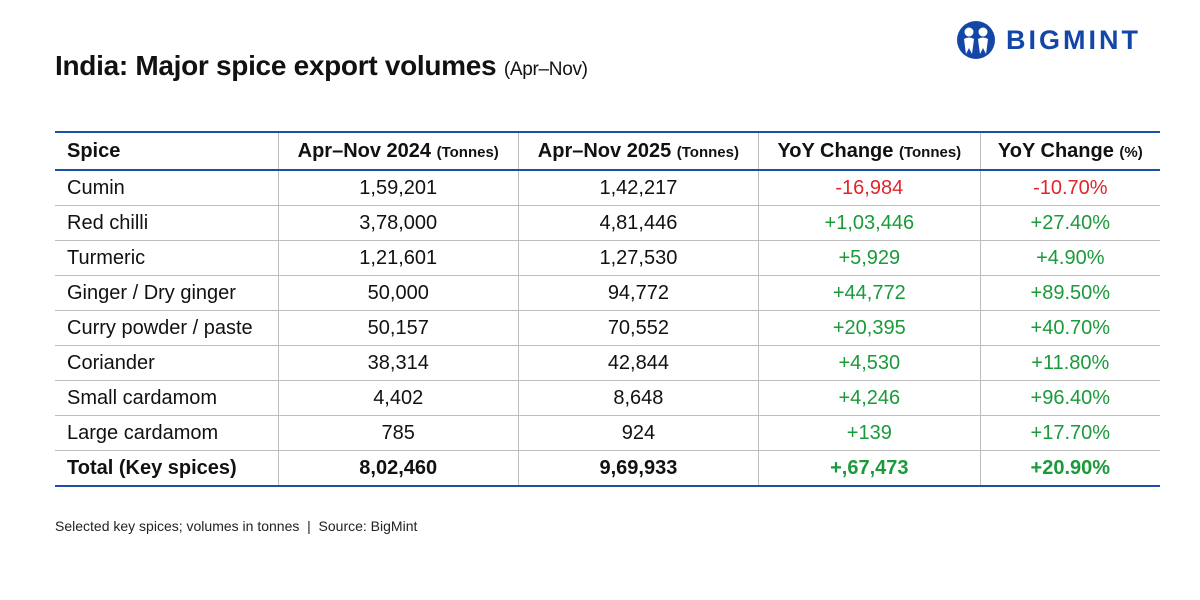  Describe the element at coordinates (869, 398) in the screenshot. I see `cell-chg: +4,246` at that location.